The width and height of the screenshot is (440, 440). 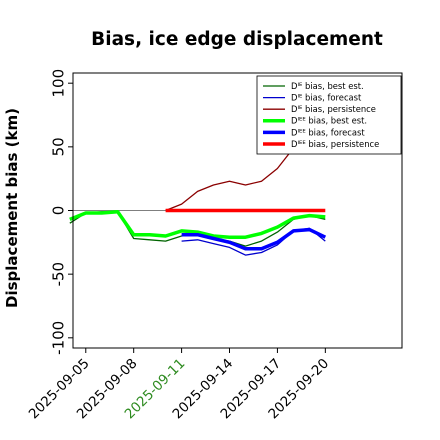 What do you see at coordinates (329, 121) in the screenshot?
I see `legend-label: Dᴵᴱᴱ bias, best est.` at bounding box center [329, 121].